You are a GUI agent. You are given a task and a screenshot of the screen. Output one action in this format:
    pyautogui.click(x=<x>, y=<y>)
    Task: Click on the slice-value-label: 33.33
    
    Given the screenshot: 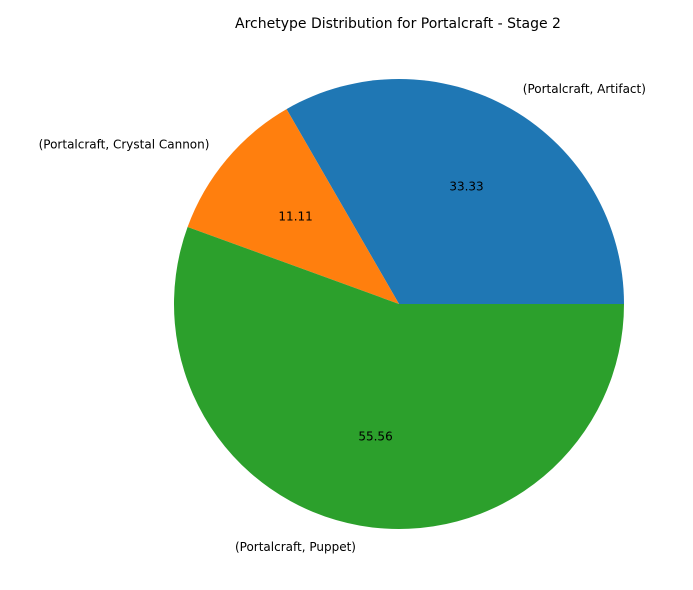 What is the action you would take?
    pyautogui.click(x=466, y=187)
    